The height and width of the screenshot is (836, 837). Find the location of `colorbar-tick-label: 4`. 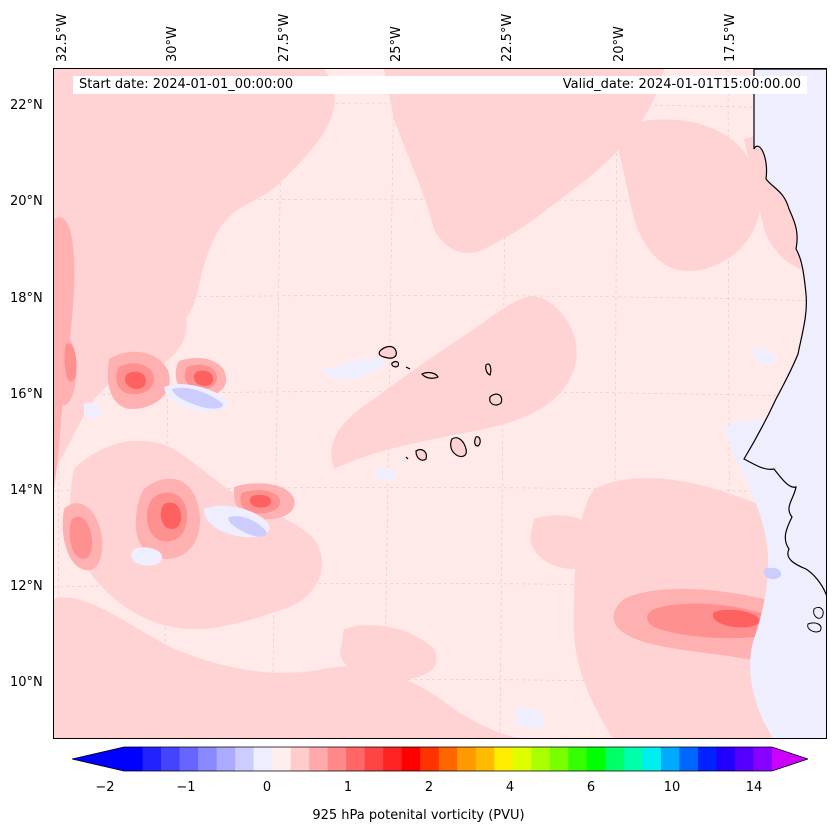

colorbar-tick-label: 4 is located at coordinates (510, 787).